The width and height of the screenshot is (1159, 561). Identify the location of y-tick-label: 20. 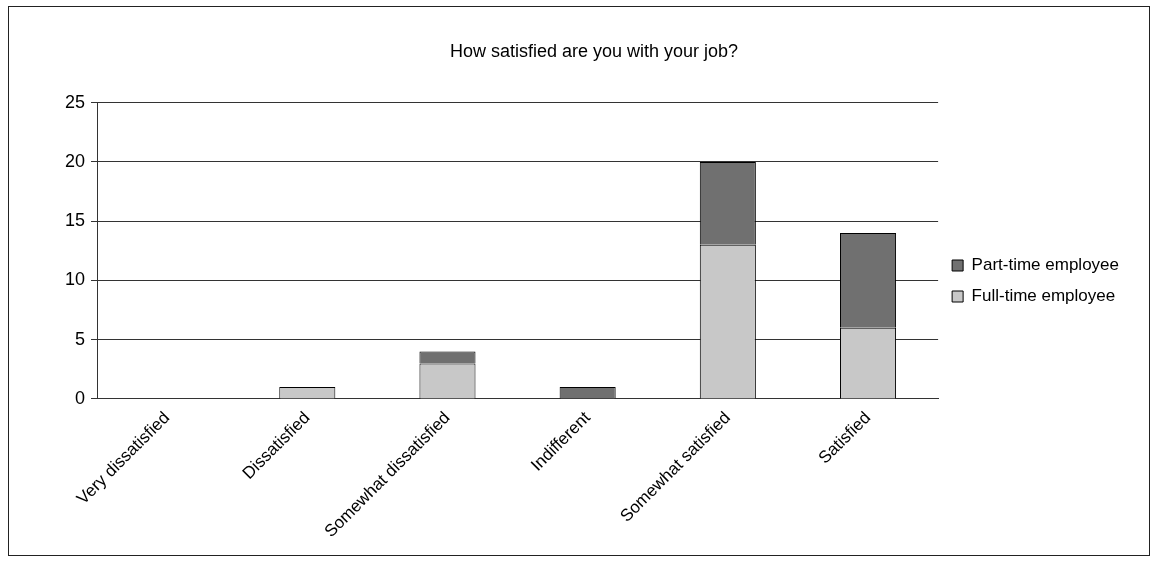
(75, 160).